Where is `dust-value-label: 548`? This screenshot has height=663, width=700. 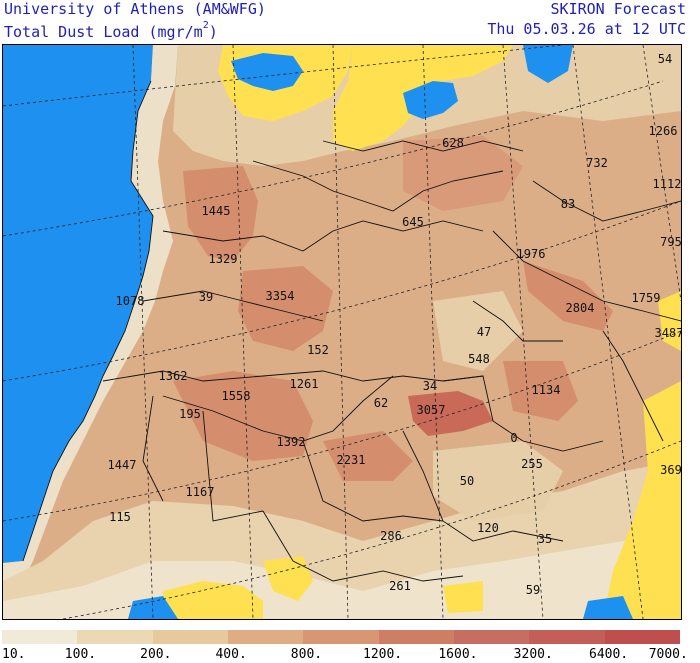 dust-value-label: 548 is located at coordinates (479, 359).